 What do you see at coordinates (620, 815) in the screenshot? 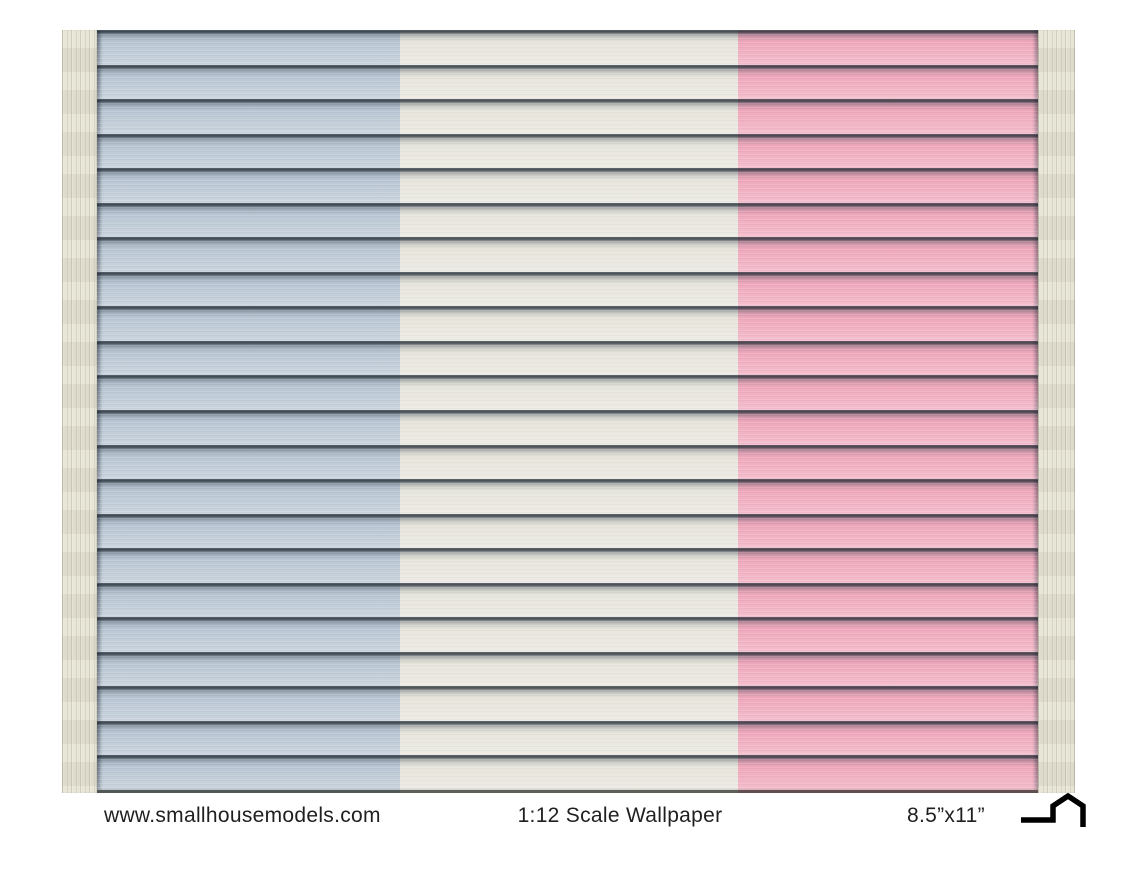
I see `scale-label: 1:12 Scale Wallpaper` at bounding box center [620, 815].